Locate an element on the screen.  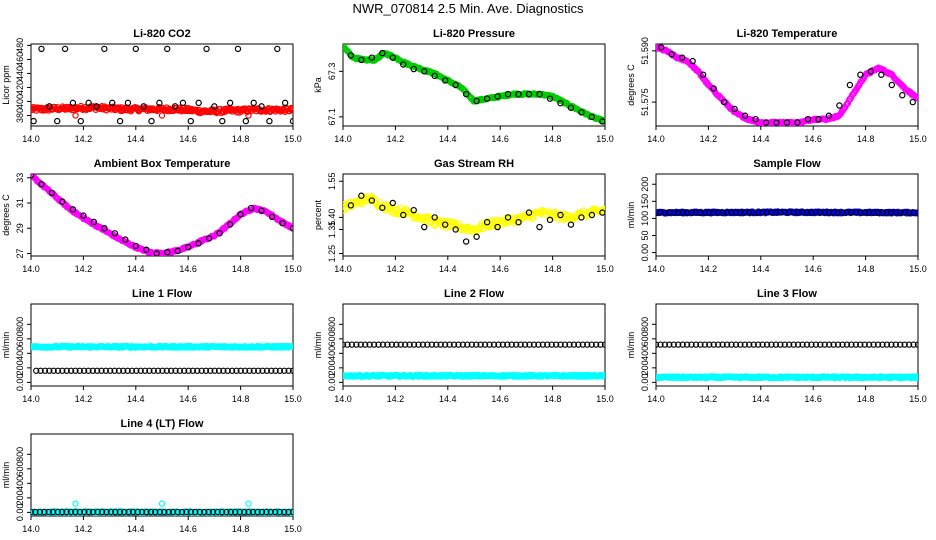
y-tick-label: 0.00 is located at coordinates (20, 513).